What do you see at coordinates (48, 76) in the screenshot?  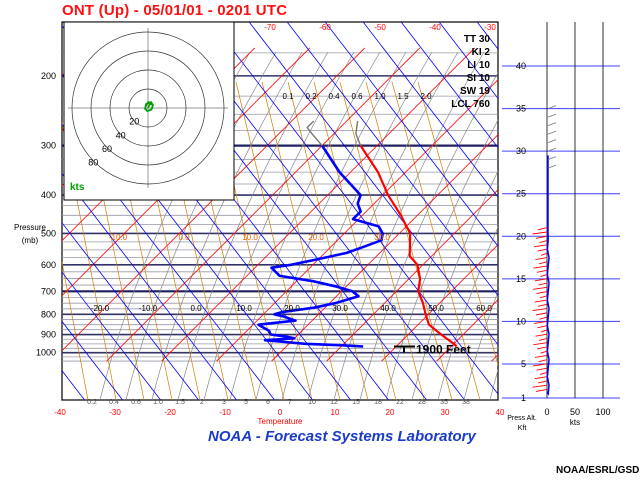 I see `pressure-tick-label: 200` at bounding box center [48, 76].